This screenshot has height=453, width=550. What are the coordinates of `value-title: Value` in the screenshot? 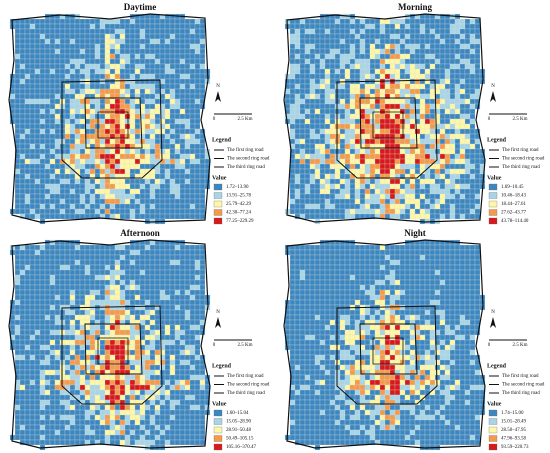 It's located at (219, 178).